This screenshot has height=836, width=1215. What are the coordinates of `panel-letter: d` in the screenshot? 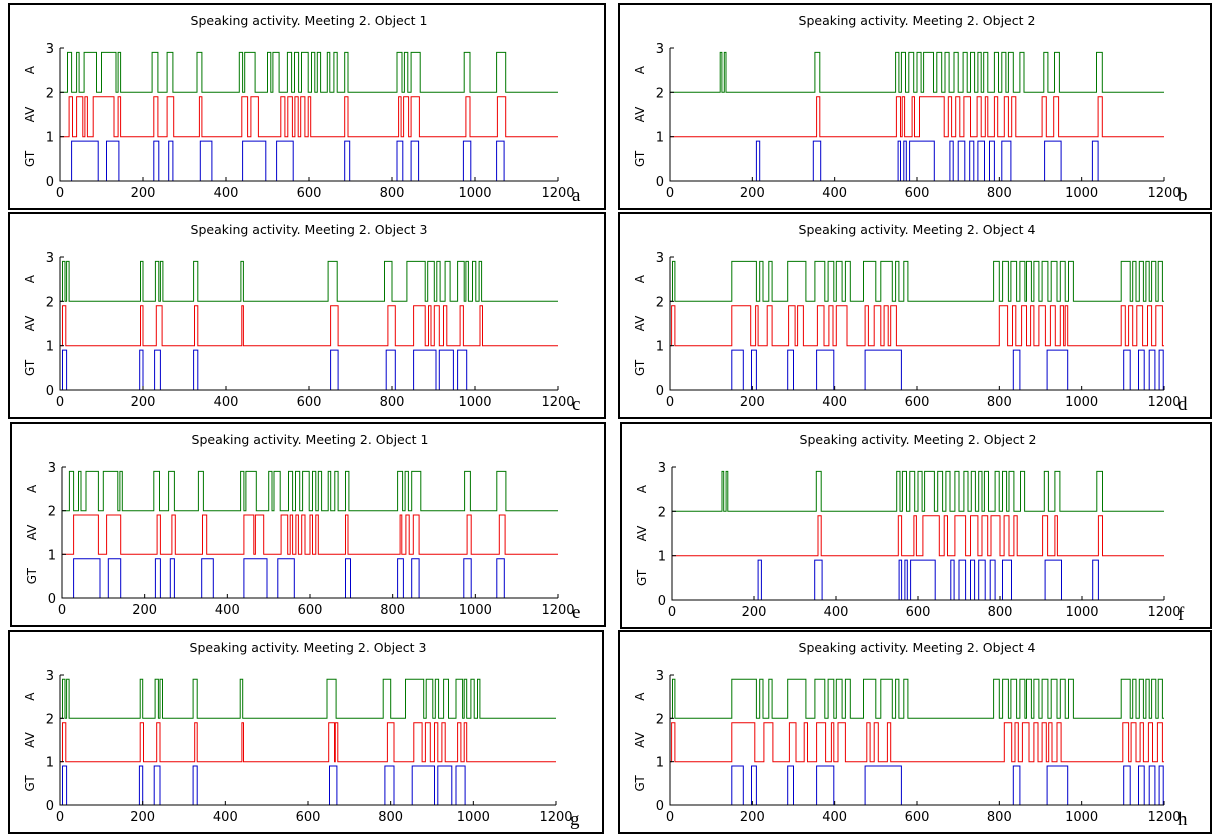 It's located at (1183, 404).